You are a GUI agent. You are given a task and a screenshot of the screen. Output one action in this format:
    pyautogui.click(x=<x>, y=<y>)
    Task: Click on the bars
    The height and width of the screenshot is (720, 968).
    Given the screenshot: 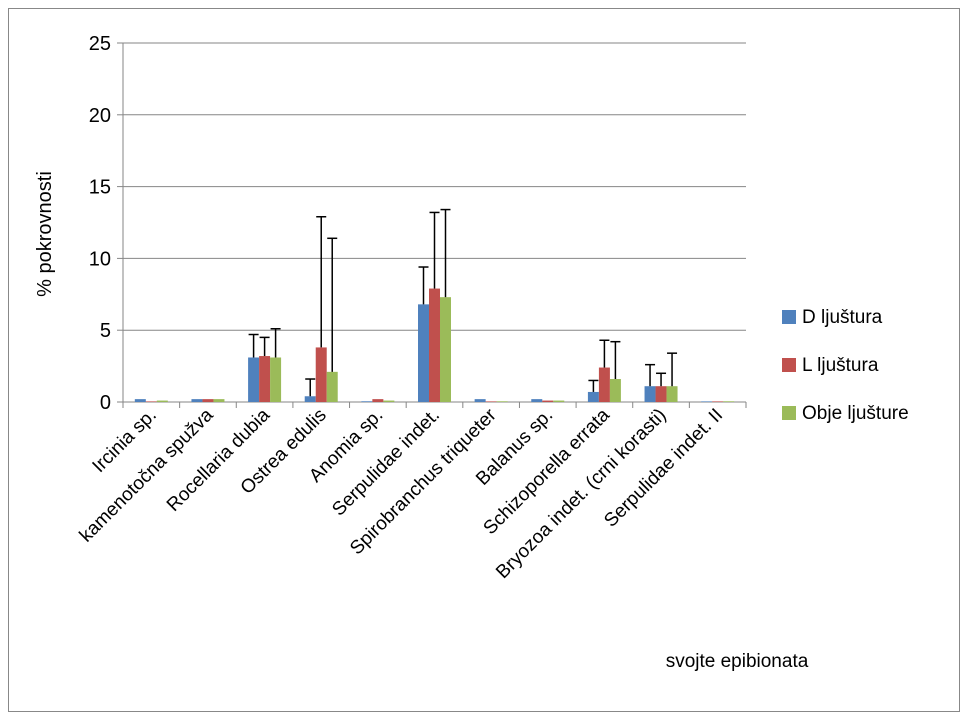 What is the action you would take?
    pyautogui.click(x=434, y=345)
    